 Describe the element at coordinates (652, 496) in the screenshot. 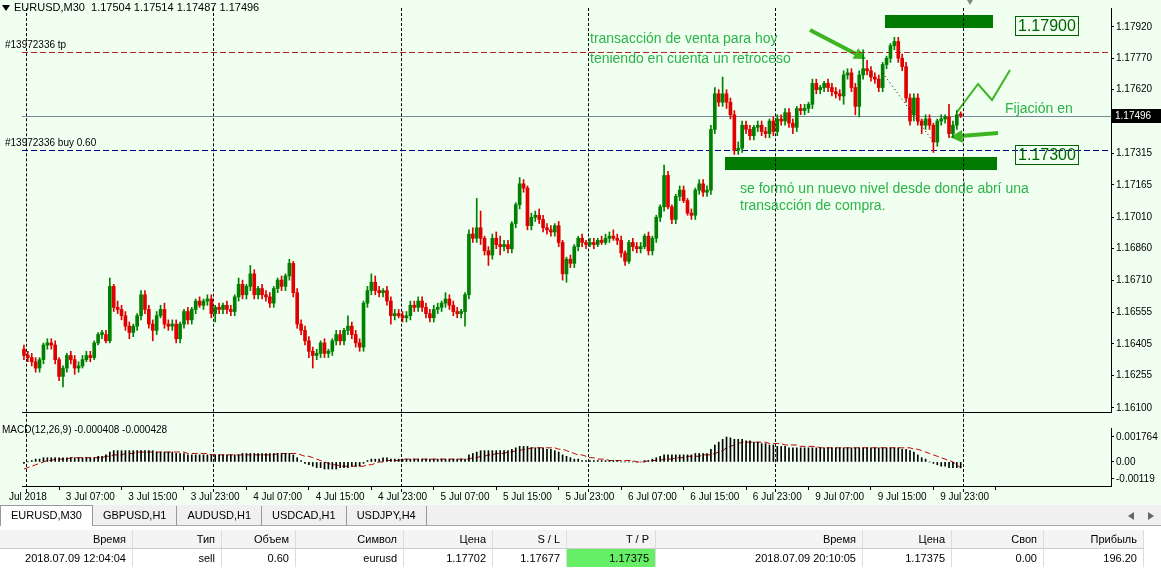

I see `x-tick-label: 6 Jul 07:00` at that location.